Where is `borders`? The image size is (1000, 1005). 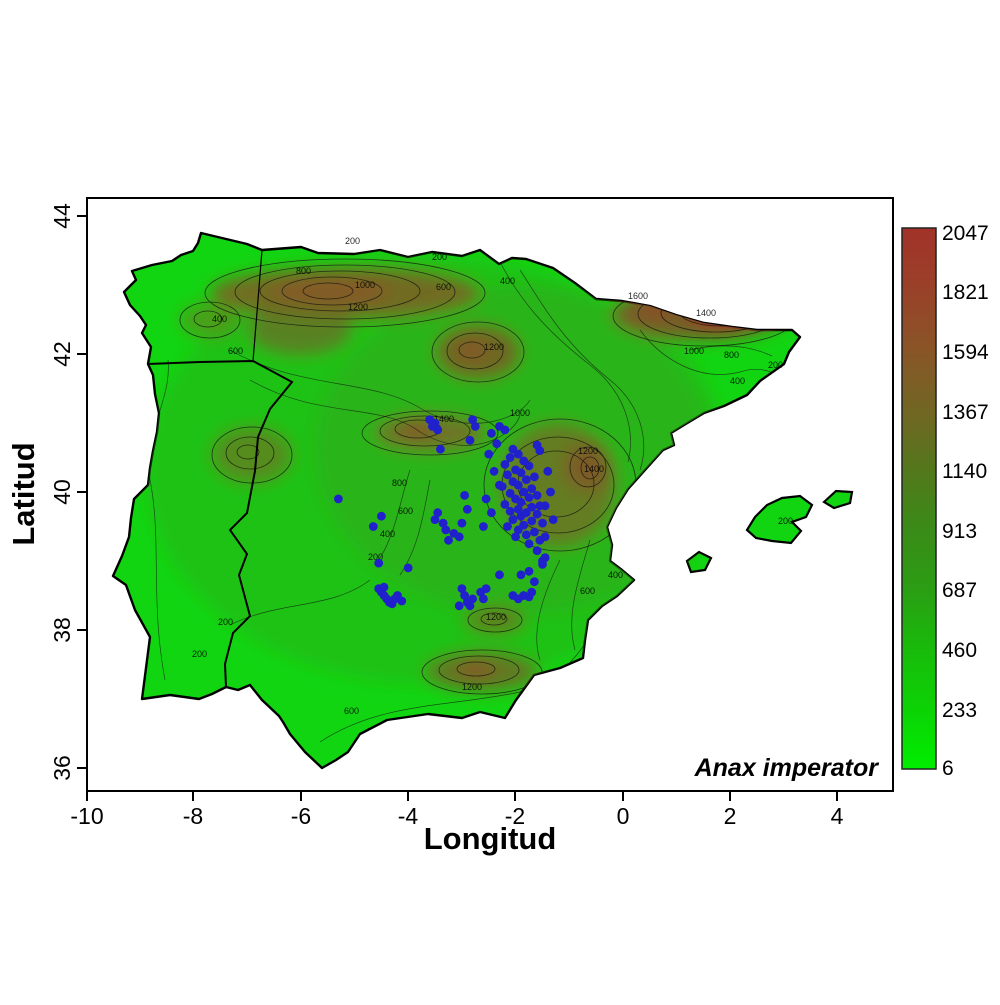
borders is located at coordinates (220, 468).